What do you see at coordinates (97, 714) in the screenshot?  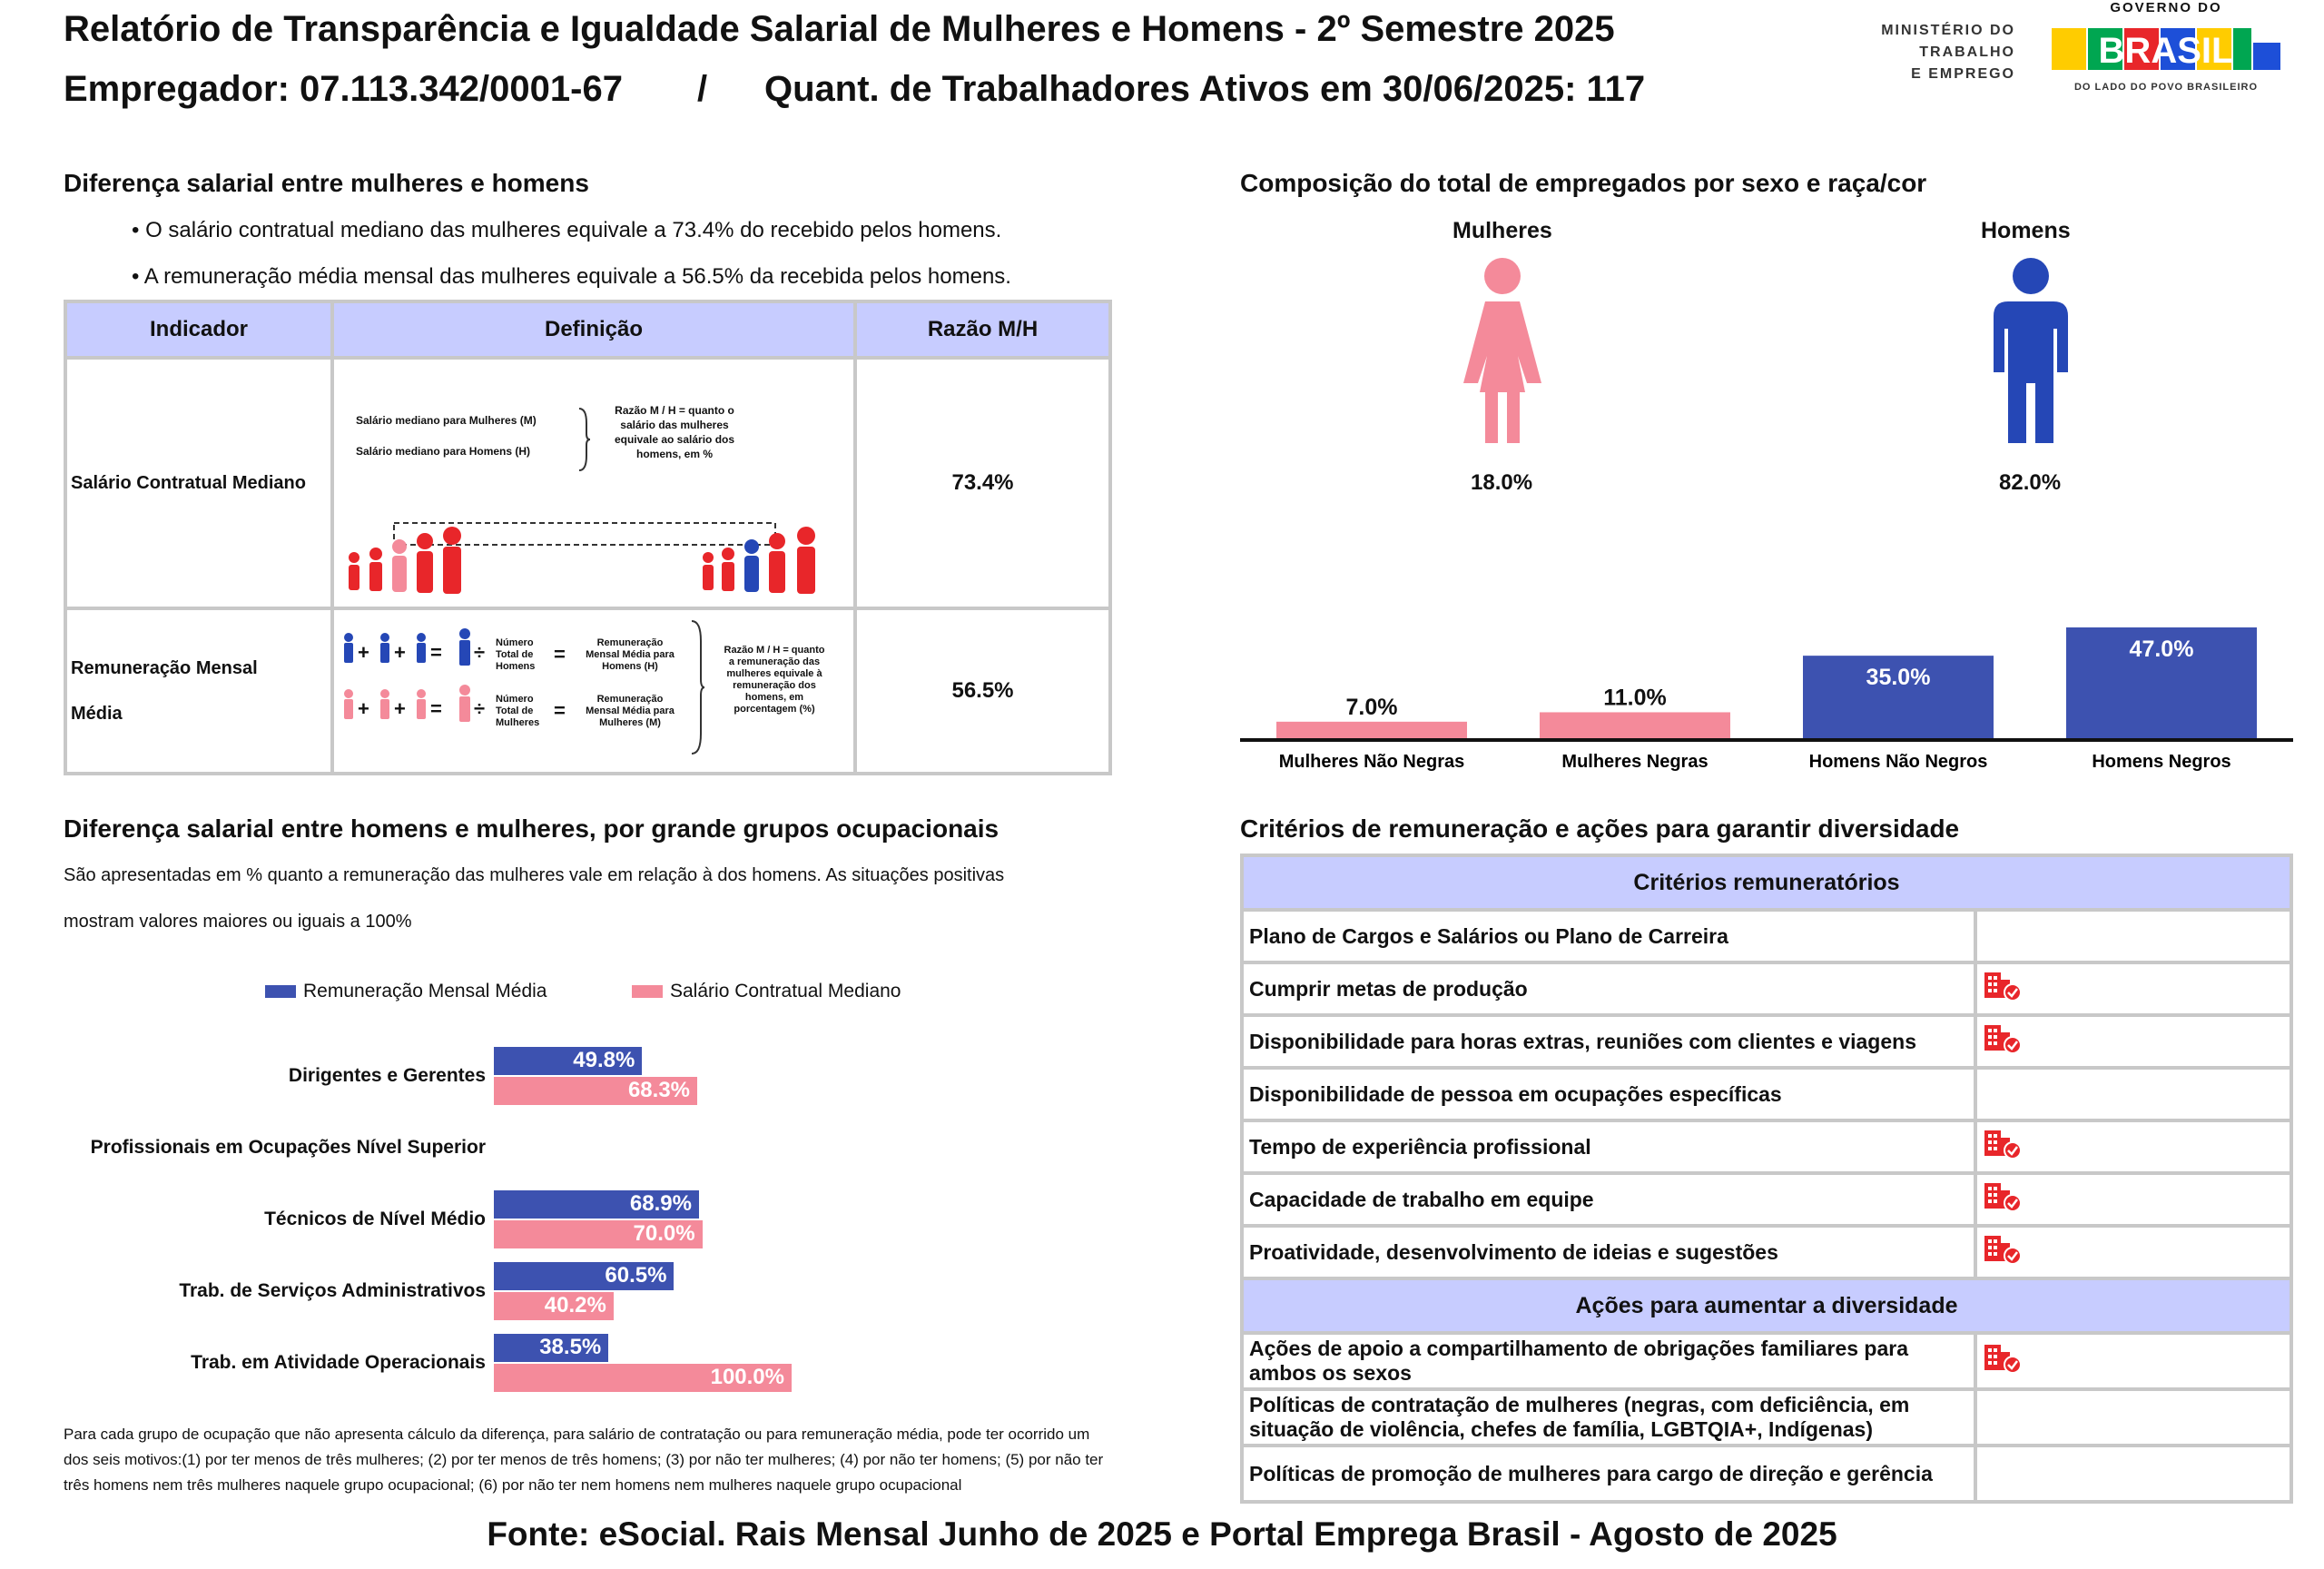 I see `indicator-line: Média` at bounding box center [97, 714].